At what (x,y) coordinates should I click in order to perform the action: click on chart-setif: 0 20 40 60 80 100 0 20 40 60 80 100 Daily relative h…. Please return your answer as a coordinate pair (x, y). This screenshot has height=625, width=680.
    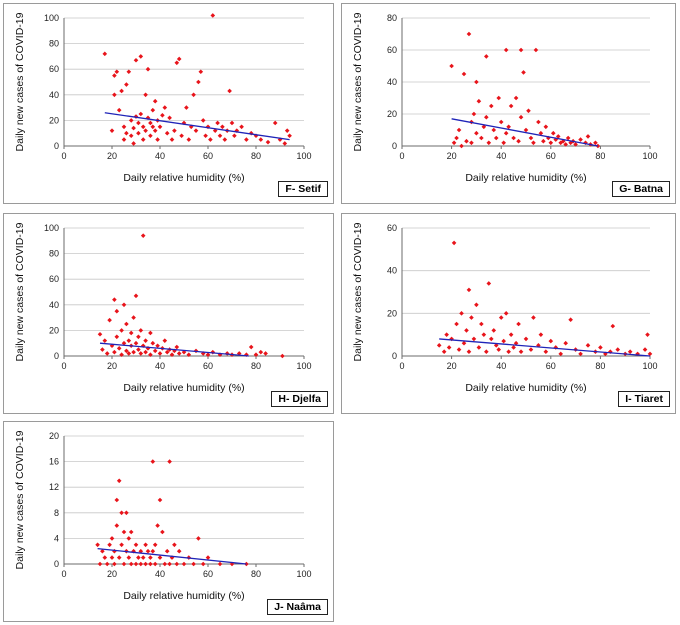
    Looking at the image, I should click on (163, 98).